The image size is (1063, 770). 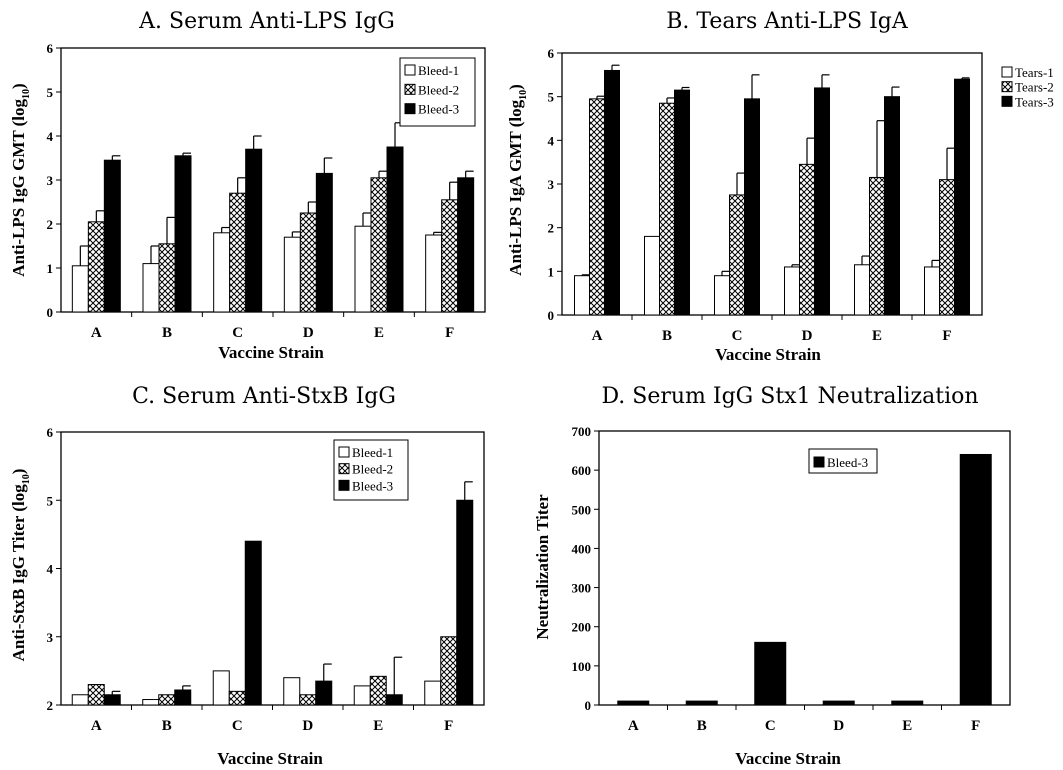 What do you see at coordinates (1034, 87) in the screenshot?
I see `legend-label: Tears-2` at bounding box center [1034, 87].